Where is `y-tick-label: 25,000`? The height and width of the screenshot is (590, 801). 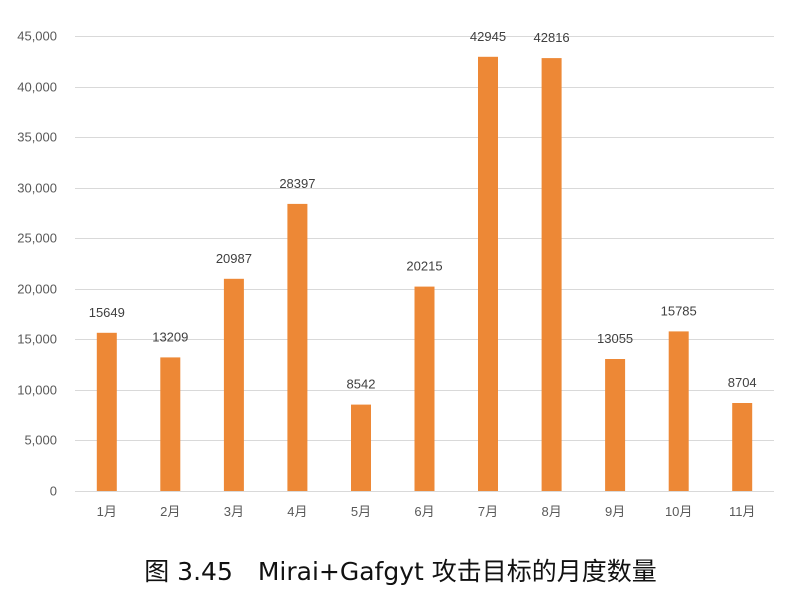
y-tick-label: 25,000 is located at coordinates (37, 238).